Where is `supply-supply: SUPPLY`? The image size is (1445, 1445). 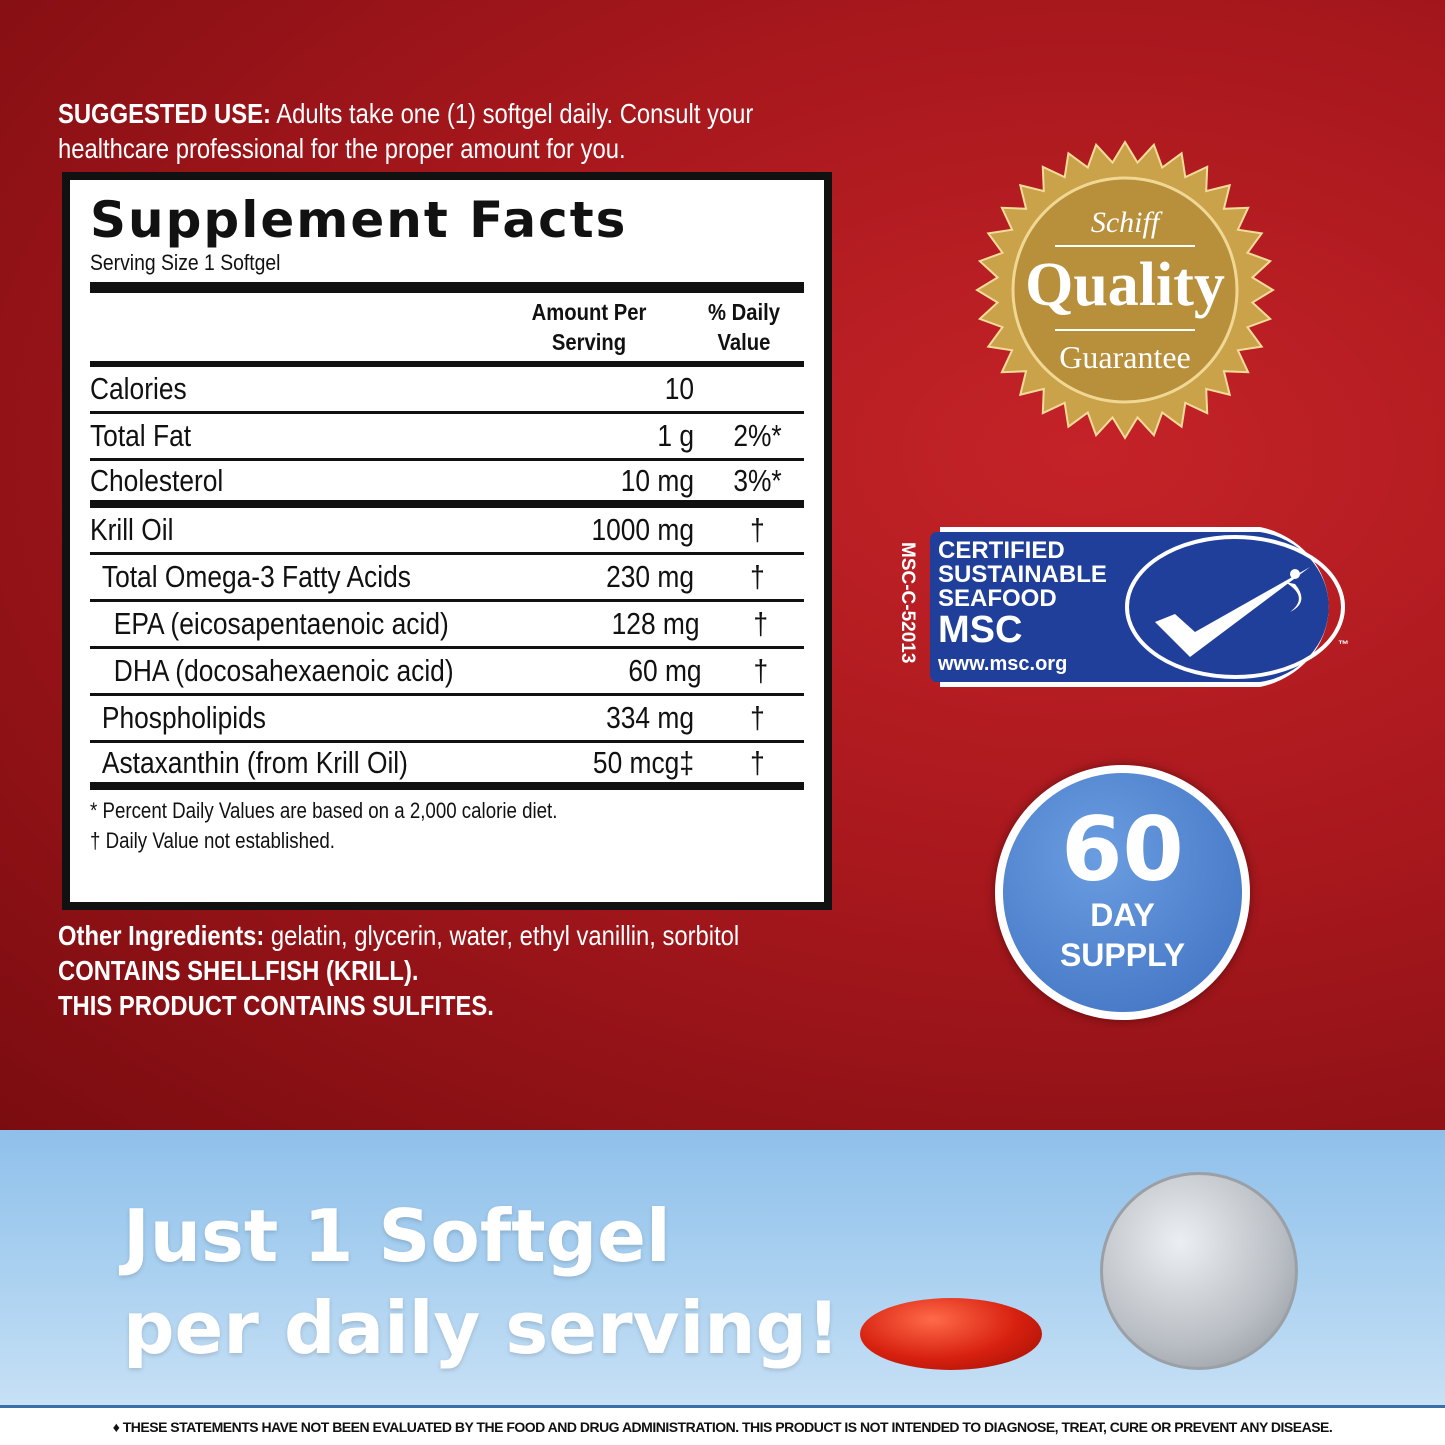 supply-supply: SUPPLY is located at coordinates (1122, 955).